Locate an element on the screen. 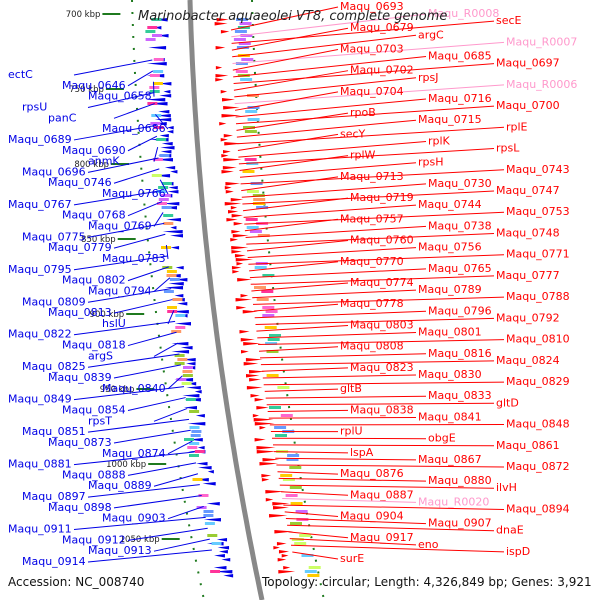  plus-gene-label: rpsJ is located at coordinates (428, 77).